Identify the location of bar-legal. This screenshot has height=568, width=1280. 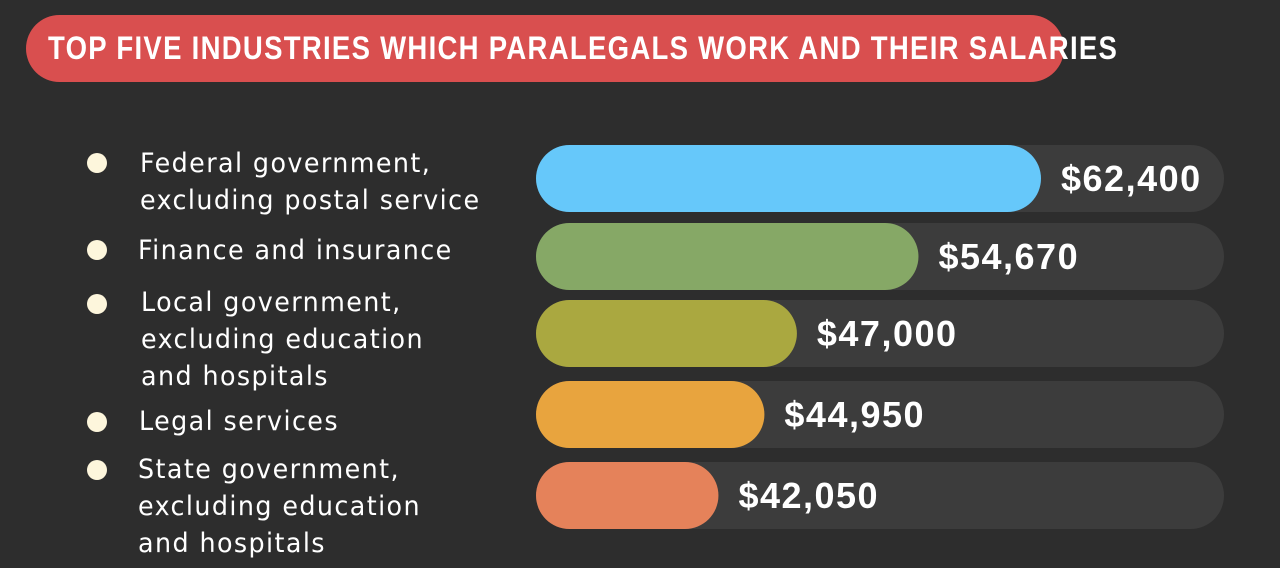
(650, 414).